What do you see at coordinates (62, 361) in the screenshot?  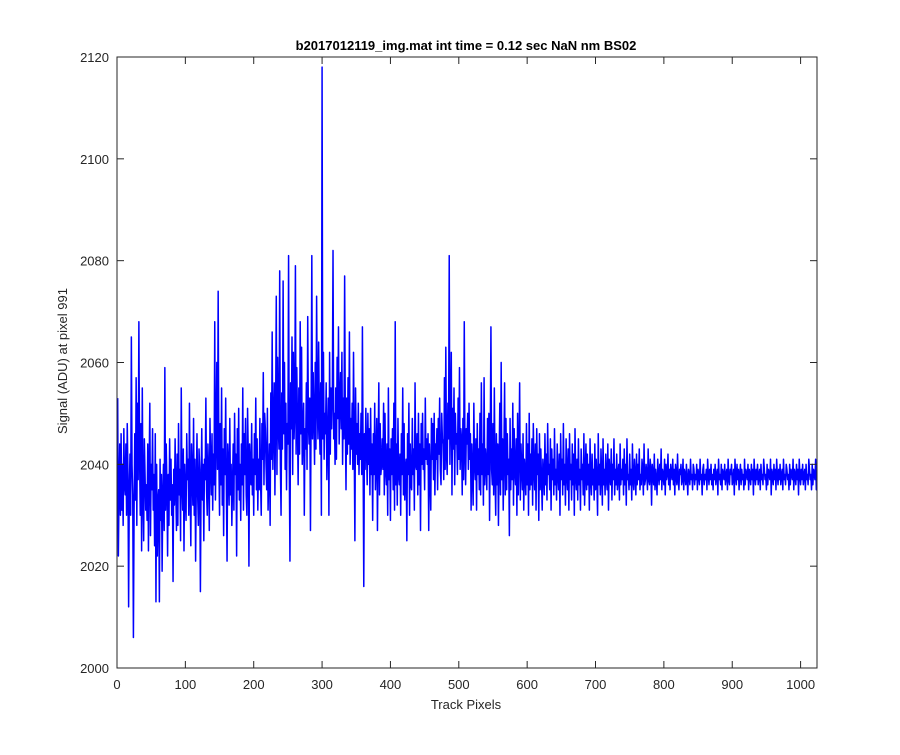 I see `y-axis-label: Signal (ADU) at pixel 991` at bounding box center [62, 361].